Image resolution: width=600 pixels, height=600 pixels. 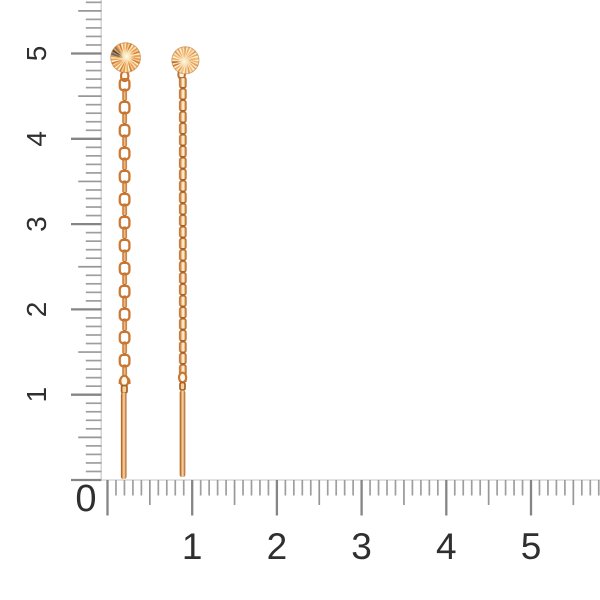 I want to click on left-threader-bar, so click(x=123, y=435).